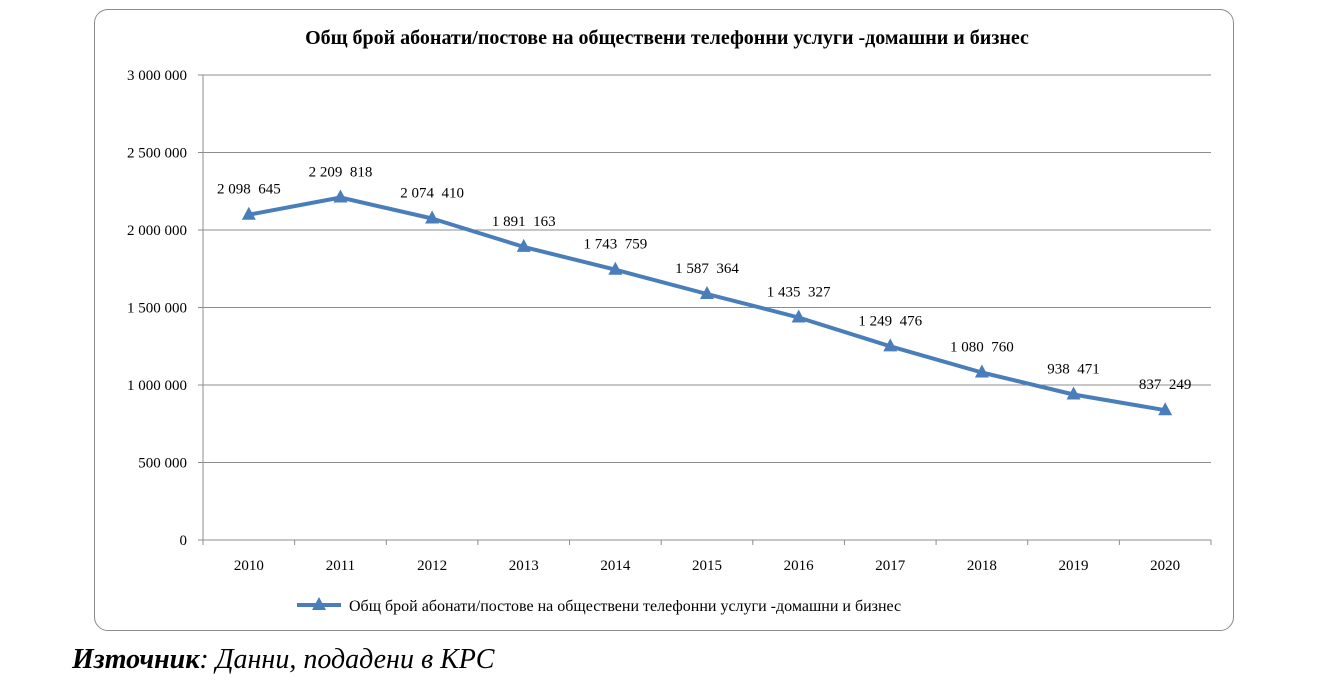  I want to click on data-label: 1 249 476, so click(890, 321).